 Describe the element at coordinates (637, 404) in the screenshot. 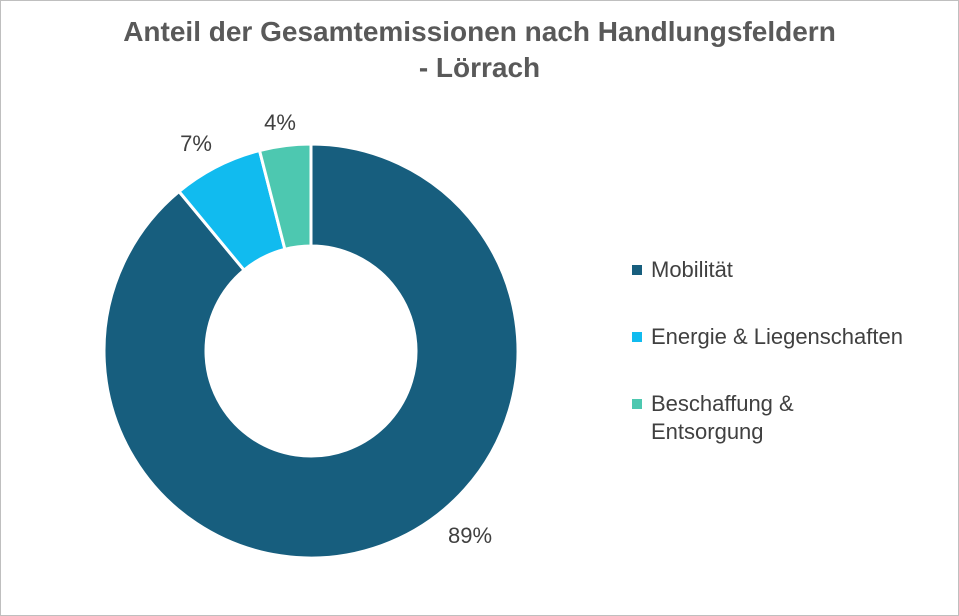

I see `legend-swatch-beschaffung-entsorgung` at that location.